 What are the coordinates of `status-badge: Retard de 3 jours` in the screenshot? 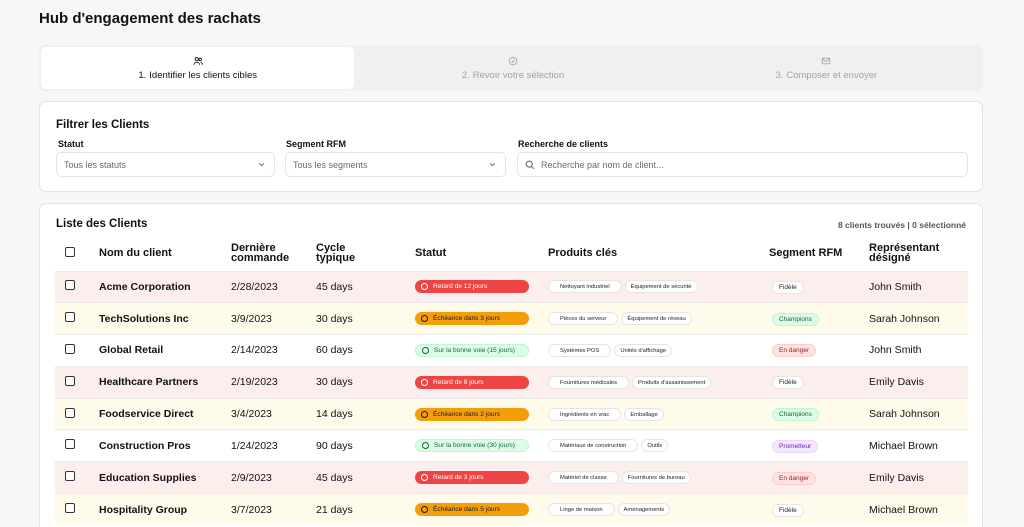 It's located at (472, 478).